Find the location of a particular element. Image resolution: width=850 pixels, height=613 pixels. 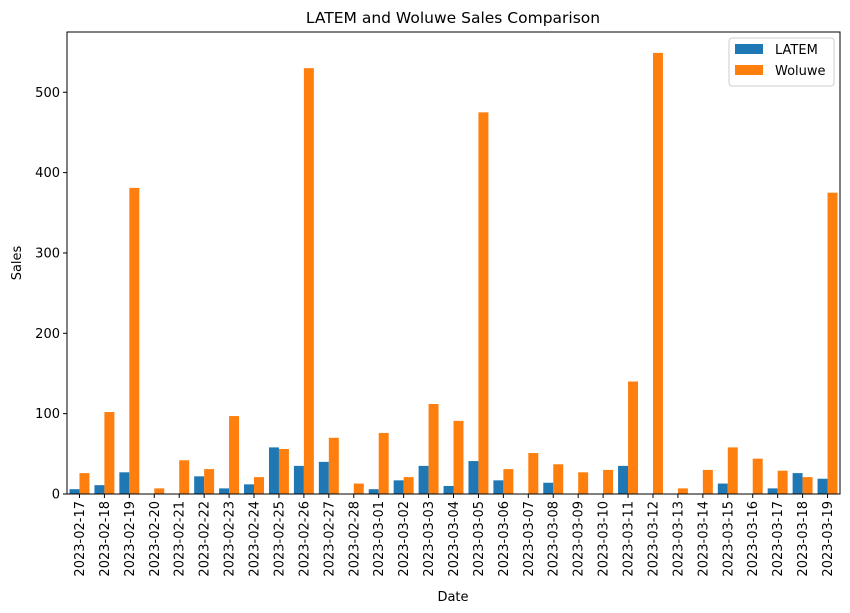

x-tick-label: 2023-03-09 is located at coordinates (579, 539).